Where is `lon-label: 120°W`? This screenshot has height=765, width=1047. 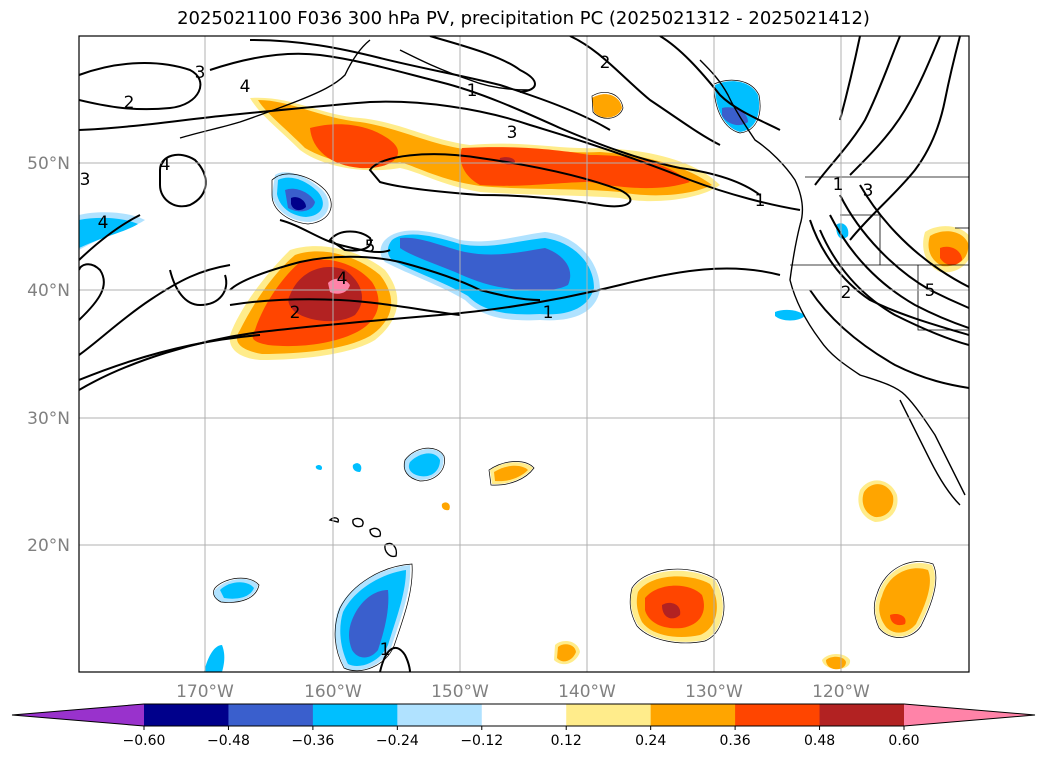 lon-label: 120°W is located at coordinates (841, 692).